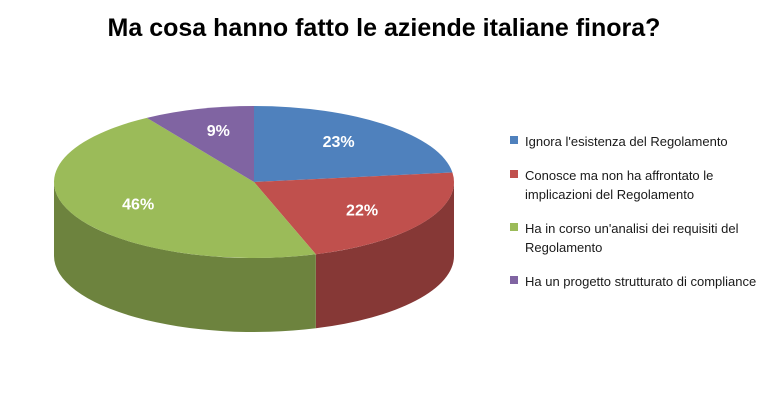  Describe the element at coordinates (339, 142) in the screenshot. I see `data-label: 23%` at that location.